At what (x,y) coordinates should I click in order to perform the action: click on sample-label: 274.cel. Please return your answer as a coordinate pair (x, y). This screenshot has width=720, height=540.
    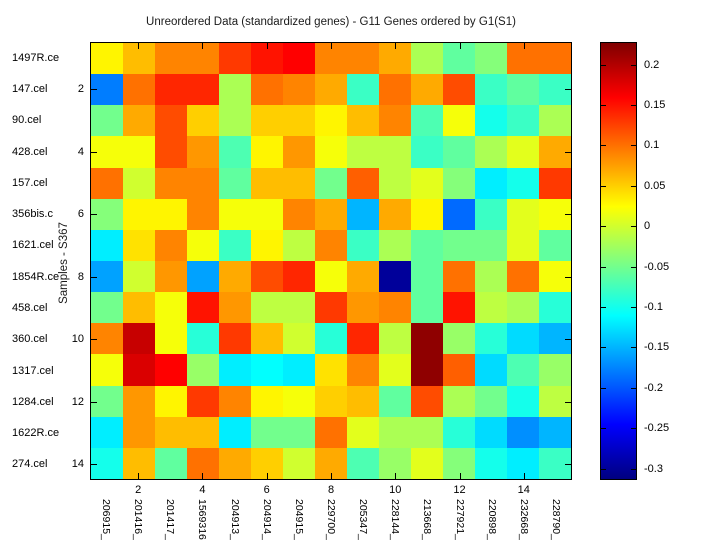
    Looking at the image, I should click on (30, 464).